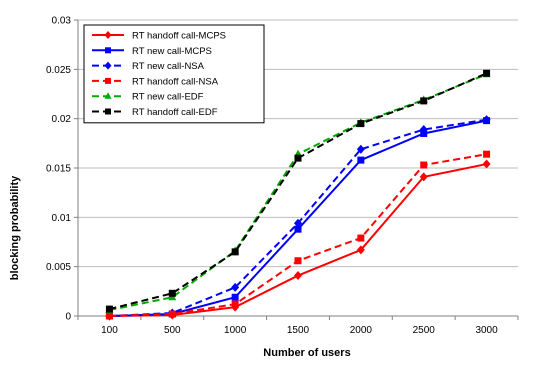 This screenshot has width=548, height=365. I want to click on y-tick-label: 0.005, so click(58, 267).